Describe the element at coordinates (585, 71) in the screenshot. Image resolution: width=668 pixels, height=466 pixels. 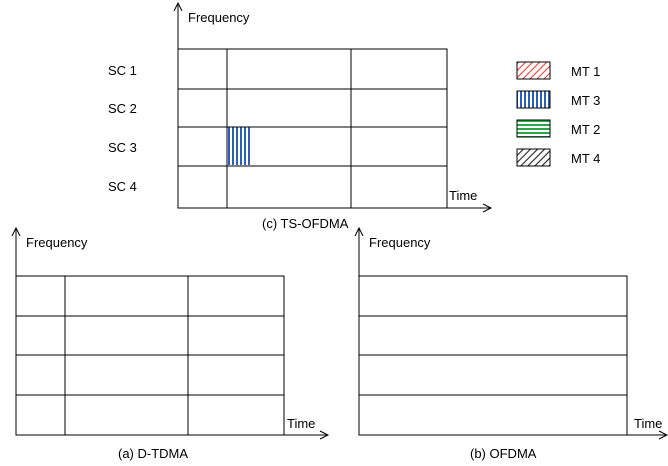
I see `legend-label-mt1: MT 1` at that location.